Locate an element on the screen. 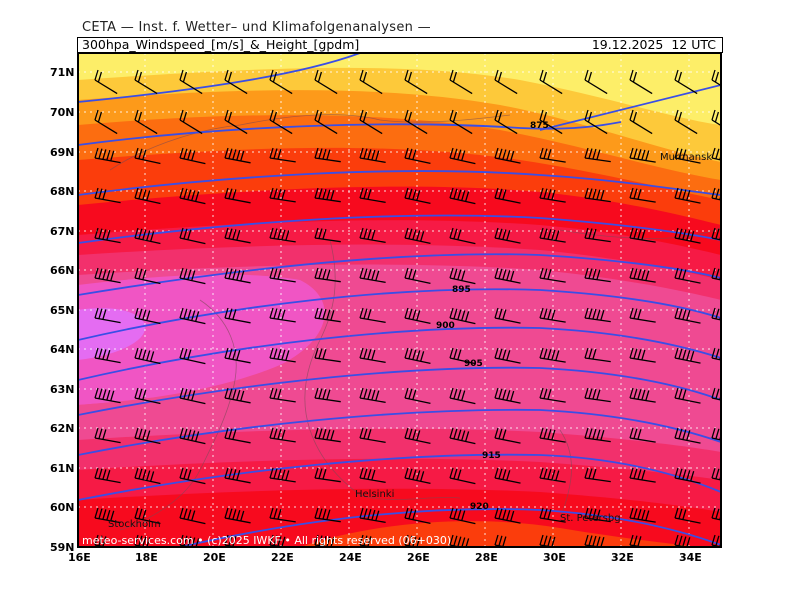  lon-label-16e: 16E is located at coordinates (79, 557).